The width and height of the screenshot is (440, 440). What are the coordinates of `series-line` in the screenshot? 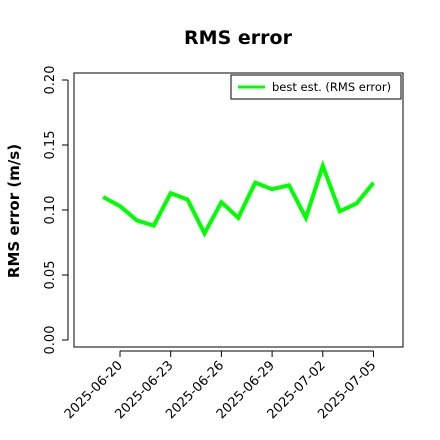 It's located at (239, 198).